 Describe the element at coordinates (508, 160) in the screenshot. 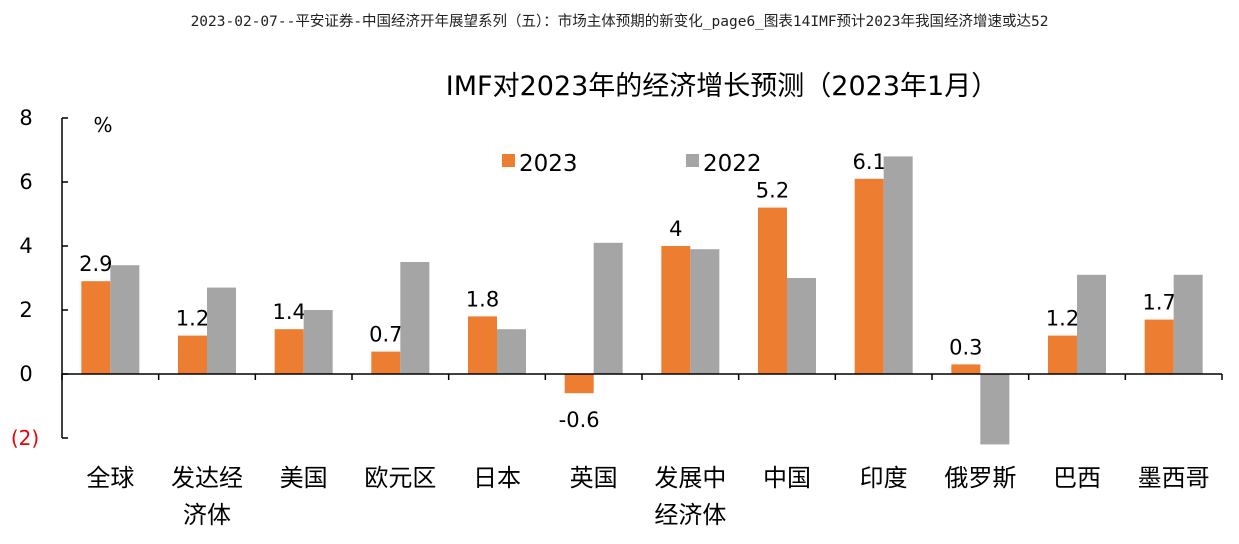

I see `legend-swatch-2023` at that location.